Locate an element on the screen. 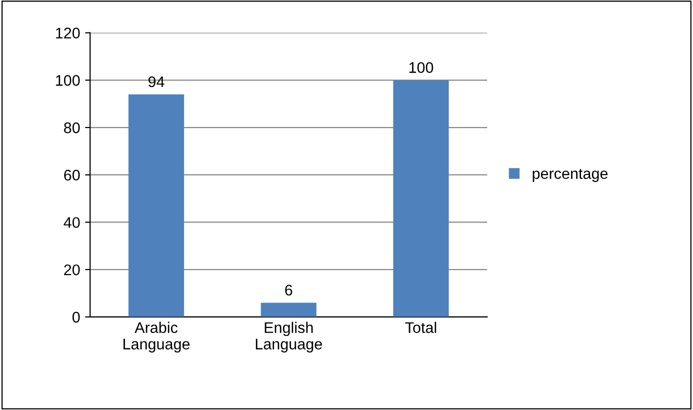  x-tick-label: Total is located at coordinates (420, 328).